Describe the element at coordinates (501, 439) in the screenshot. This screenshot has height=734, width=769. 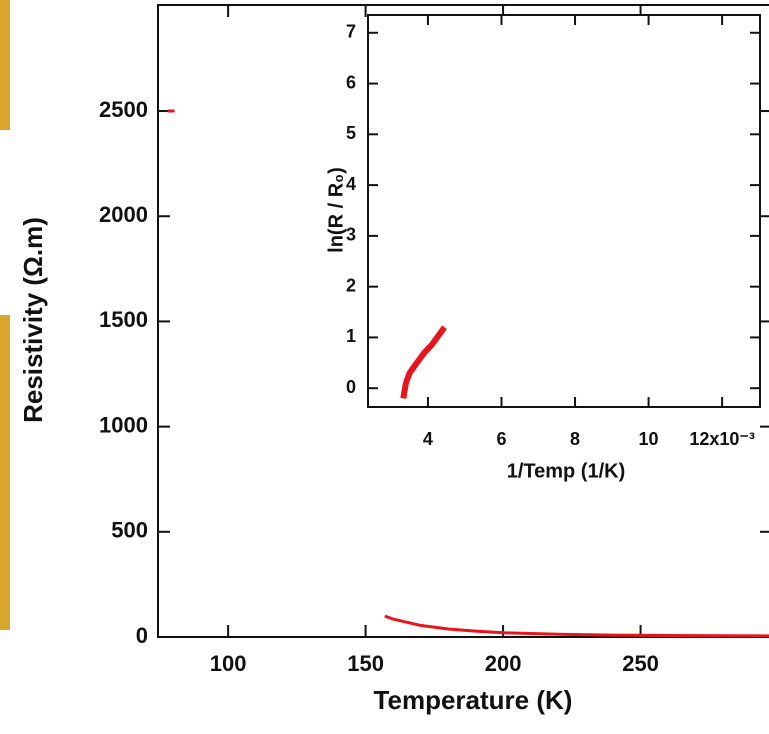
I see `x-tick-label: 6` at that location.